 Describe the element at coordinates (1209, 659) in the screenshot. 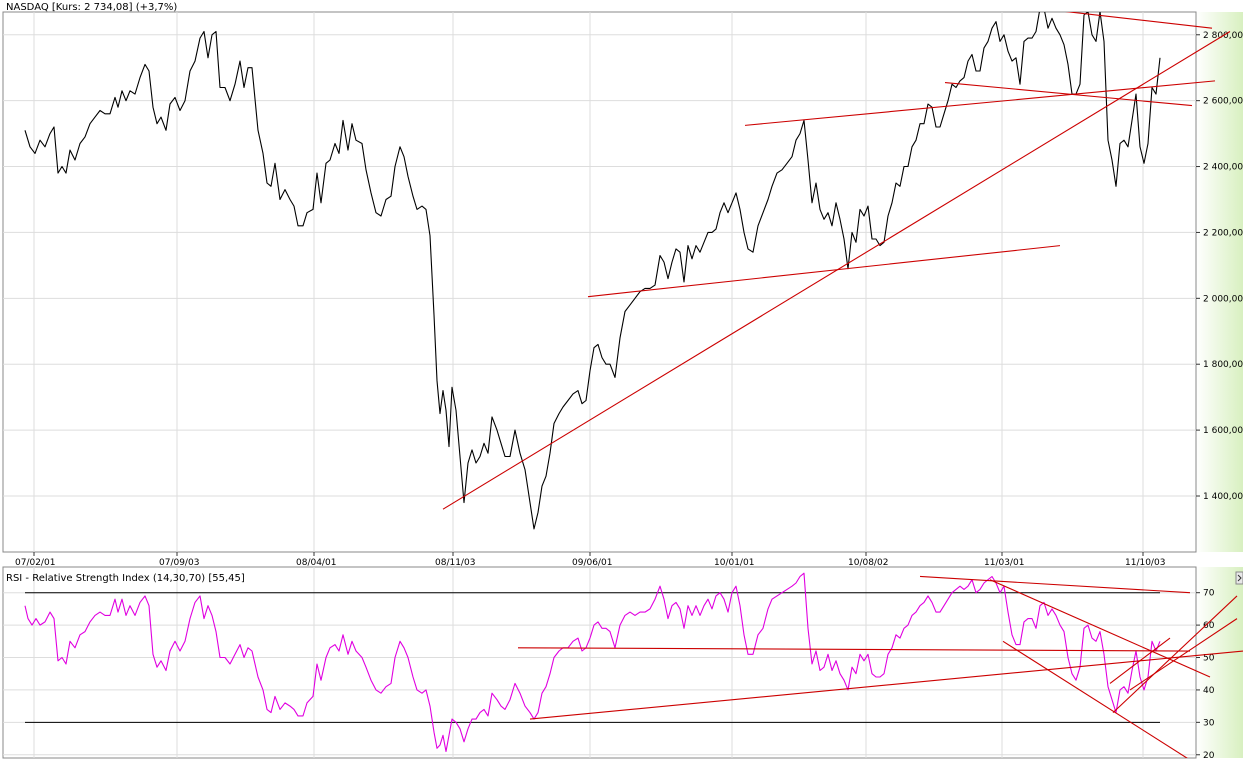

I see `y-tick-label: 50` at that location.